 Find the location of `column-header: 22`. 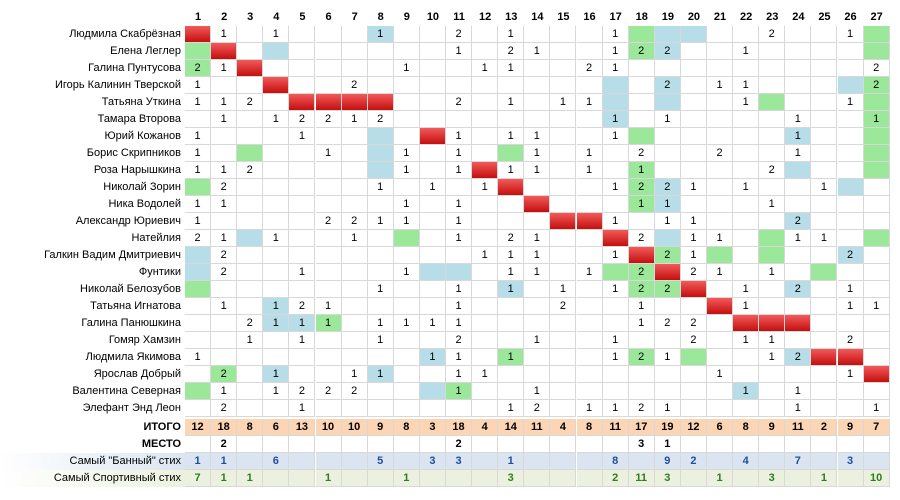

column-header: 22 is located at coordinates (746, 17).